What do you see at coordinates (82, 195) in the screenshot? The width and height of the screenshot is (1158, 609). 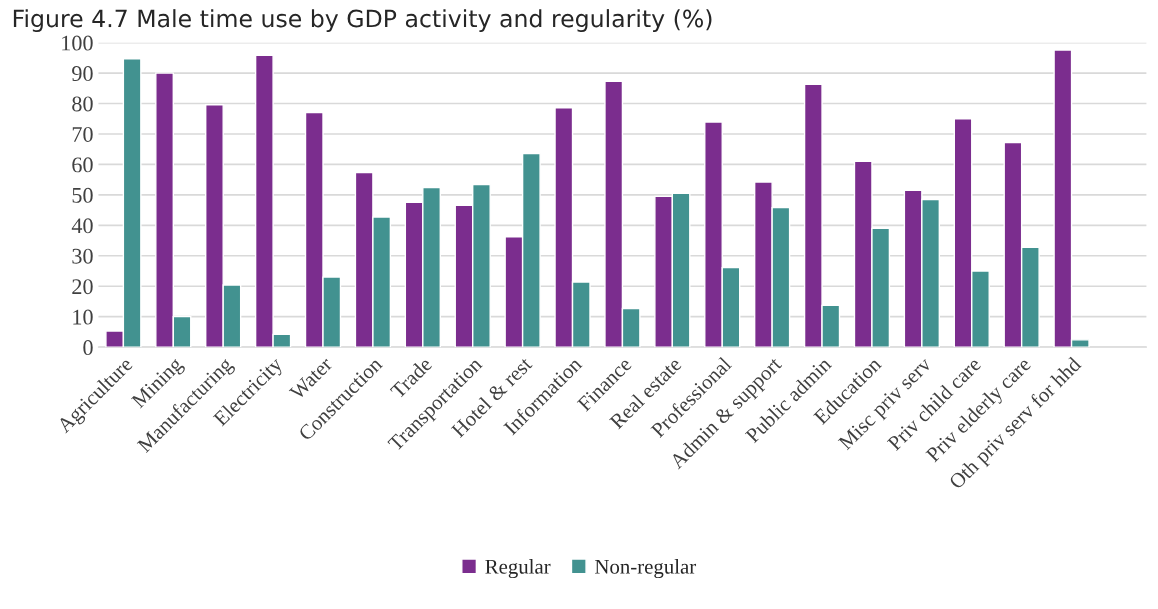 I see `y-tick-label: 50` at bounding box center [82, 195].